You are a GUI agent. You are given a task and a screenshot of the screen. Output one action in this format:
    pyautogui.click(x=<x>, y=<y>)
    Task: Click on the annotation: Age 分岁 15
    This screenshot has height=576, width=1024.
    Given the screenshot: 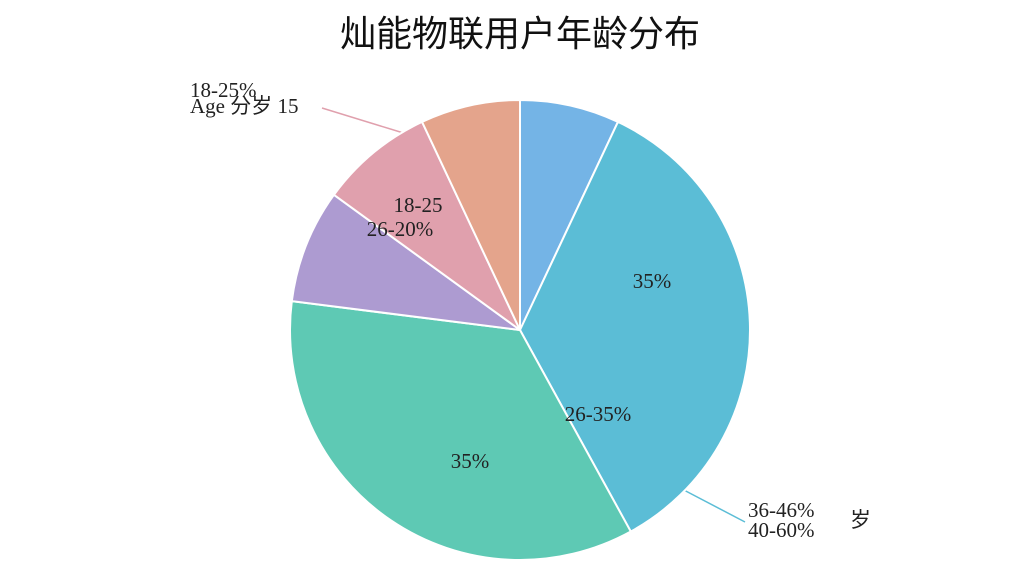 What is the action you would take?
    pyautogui.click(x=244, y=106)
    